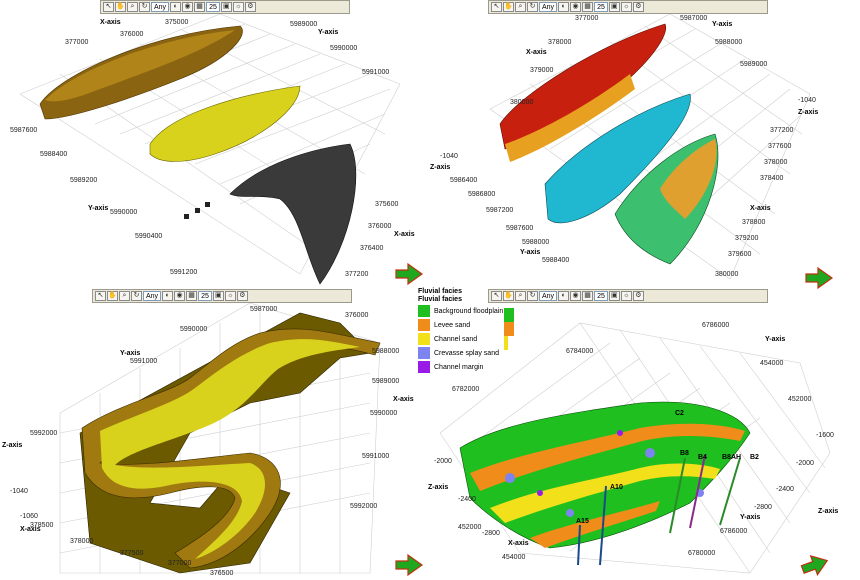 This screenshot has height=580, width=860. I want to click on orange-geobody-top, so click(688, 179).